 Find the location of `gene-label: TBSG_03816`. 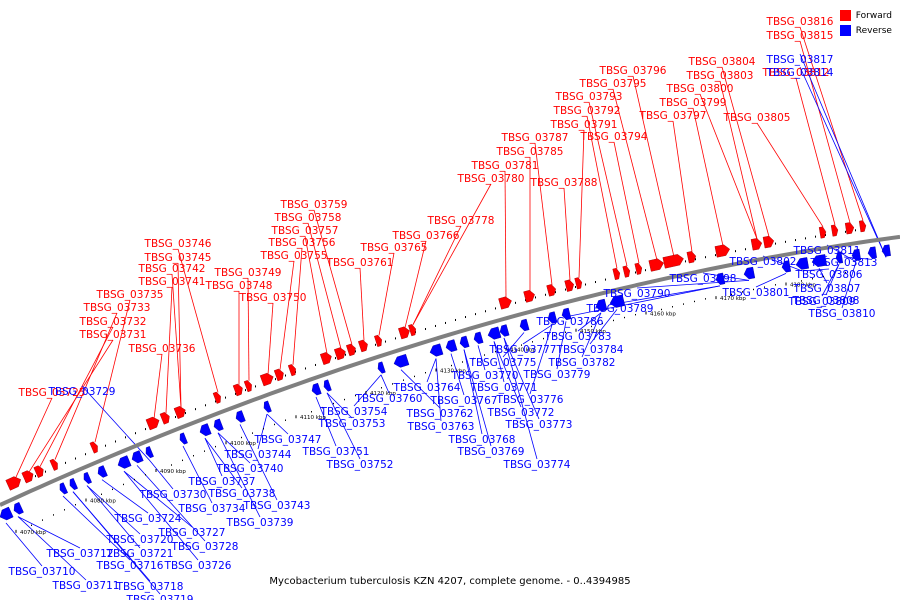

gene-label: TBSG_03816 is located at coordinates (800, 22).